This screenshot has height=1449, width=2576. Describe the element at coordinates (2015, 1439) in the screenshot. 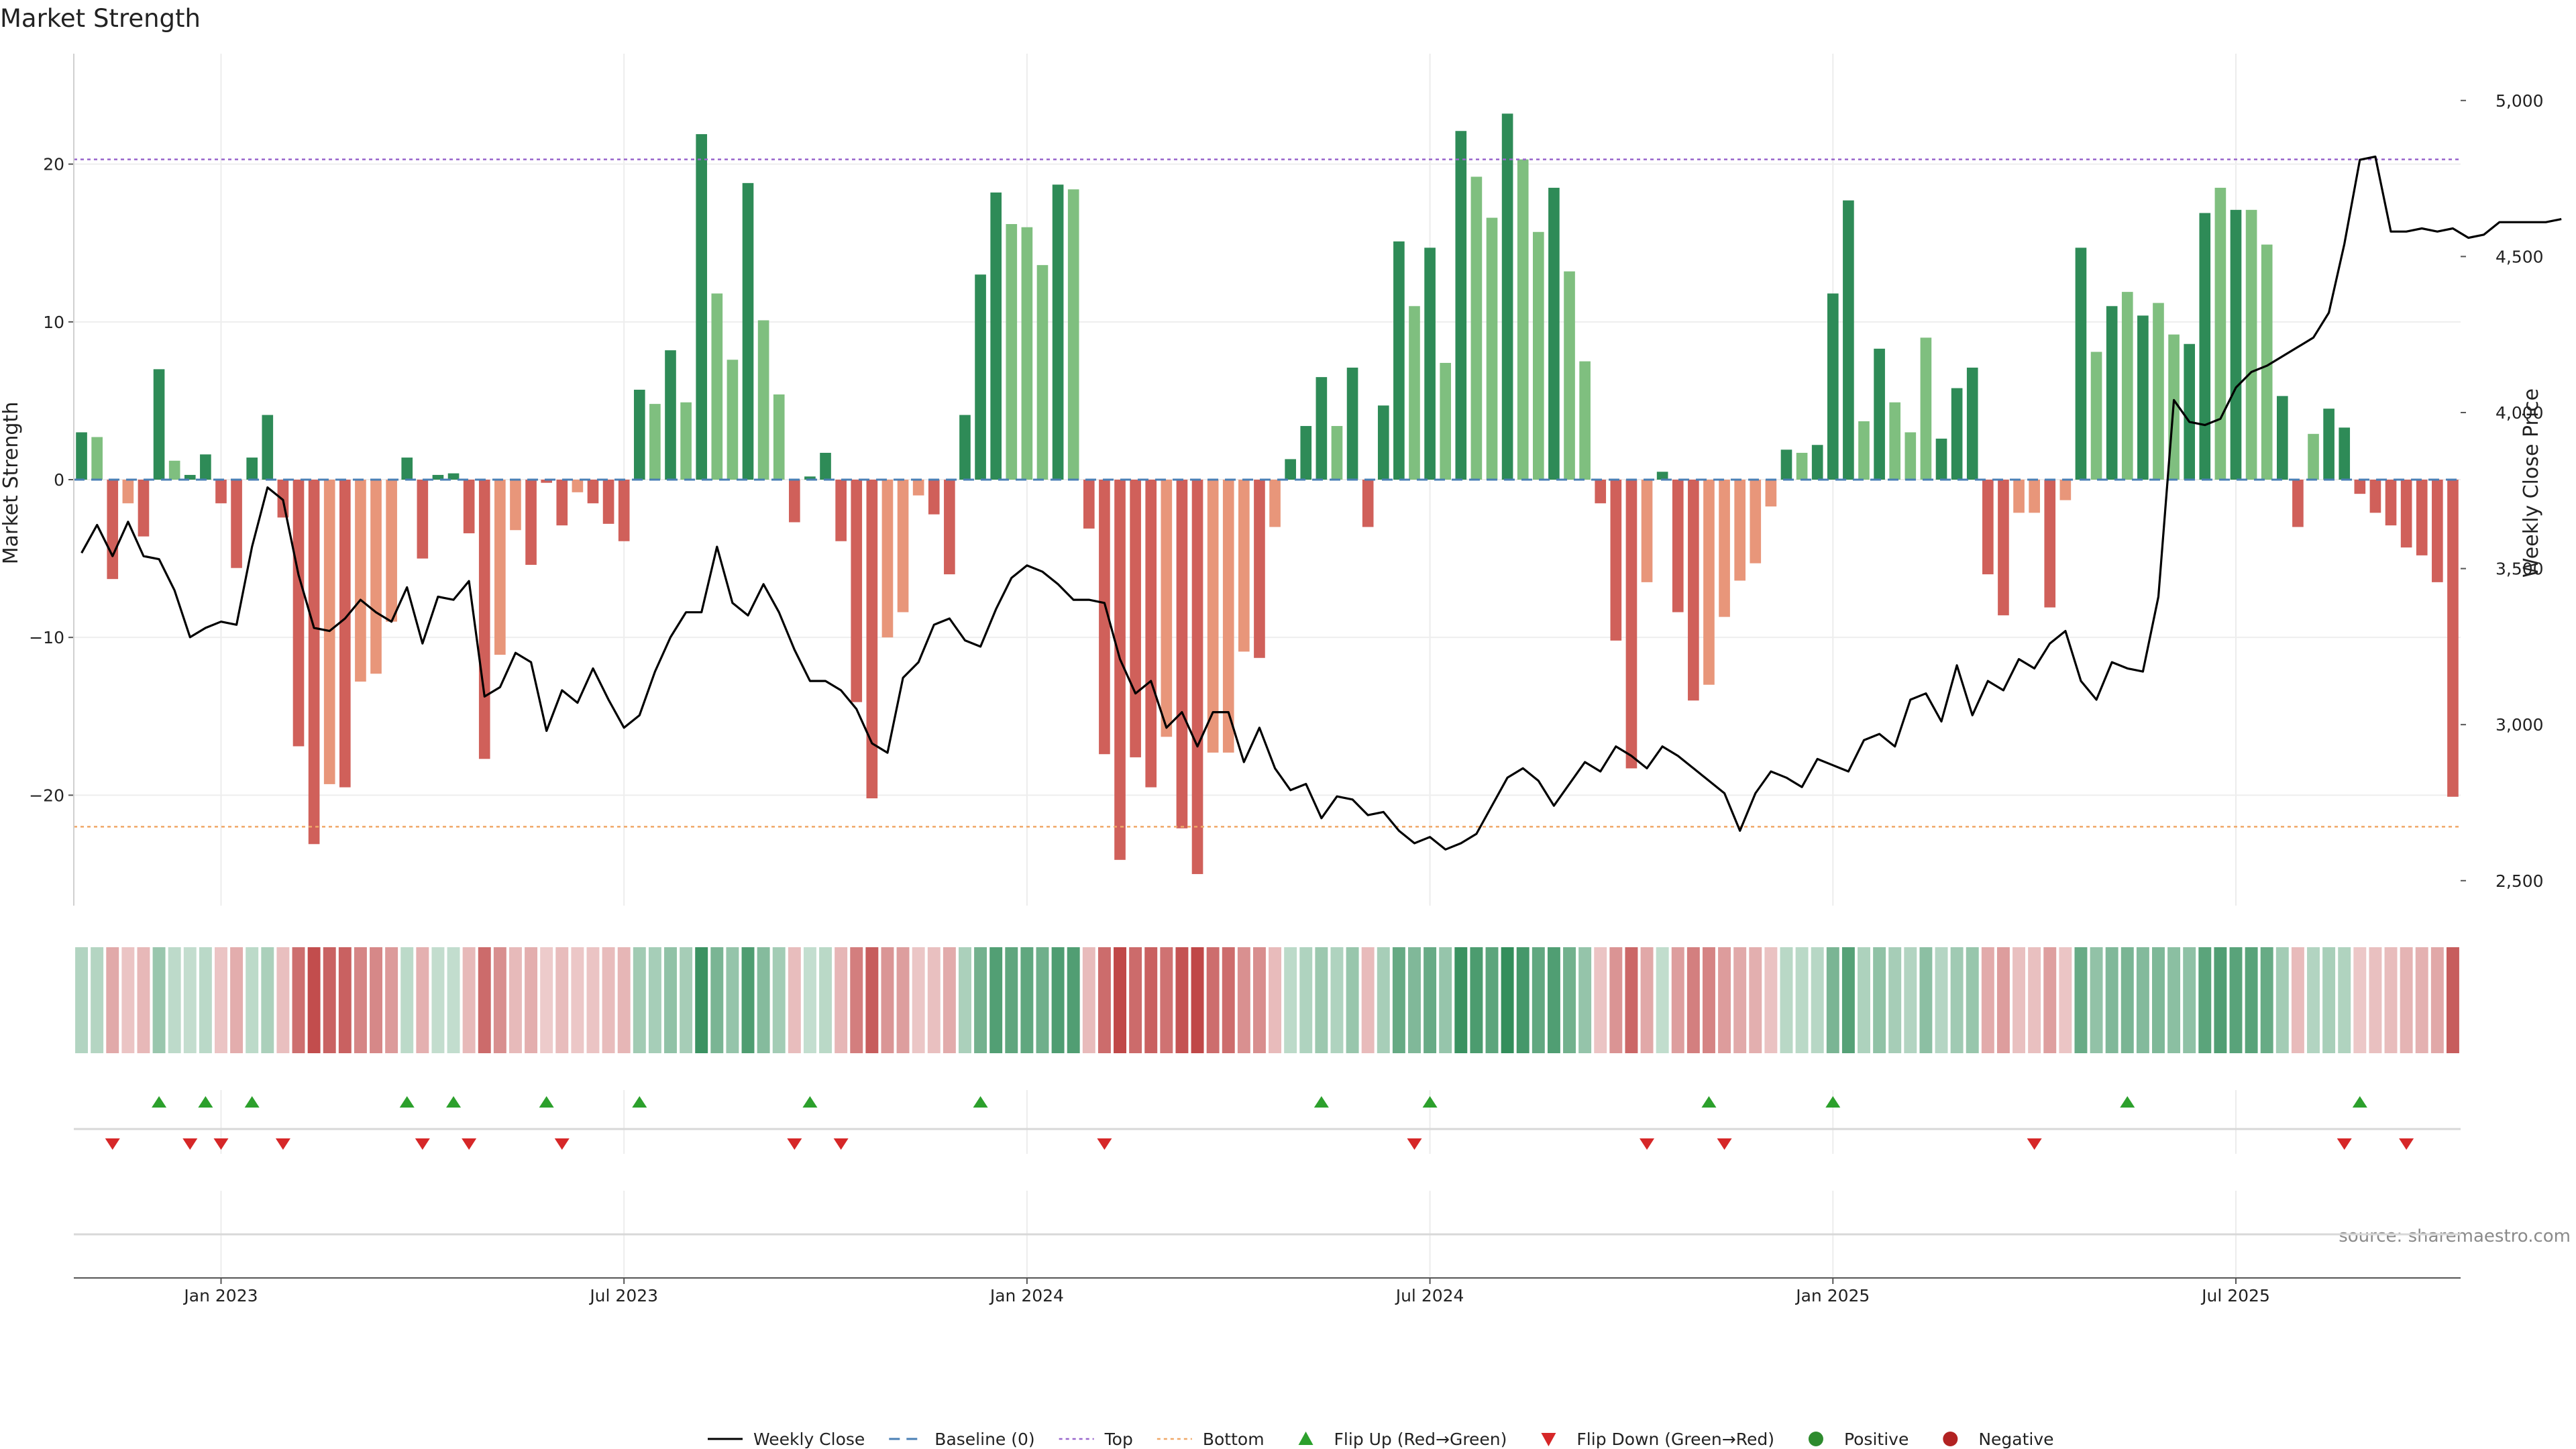

I see `legend-label: Negative` at that location.